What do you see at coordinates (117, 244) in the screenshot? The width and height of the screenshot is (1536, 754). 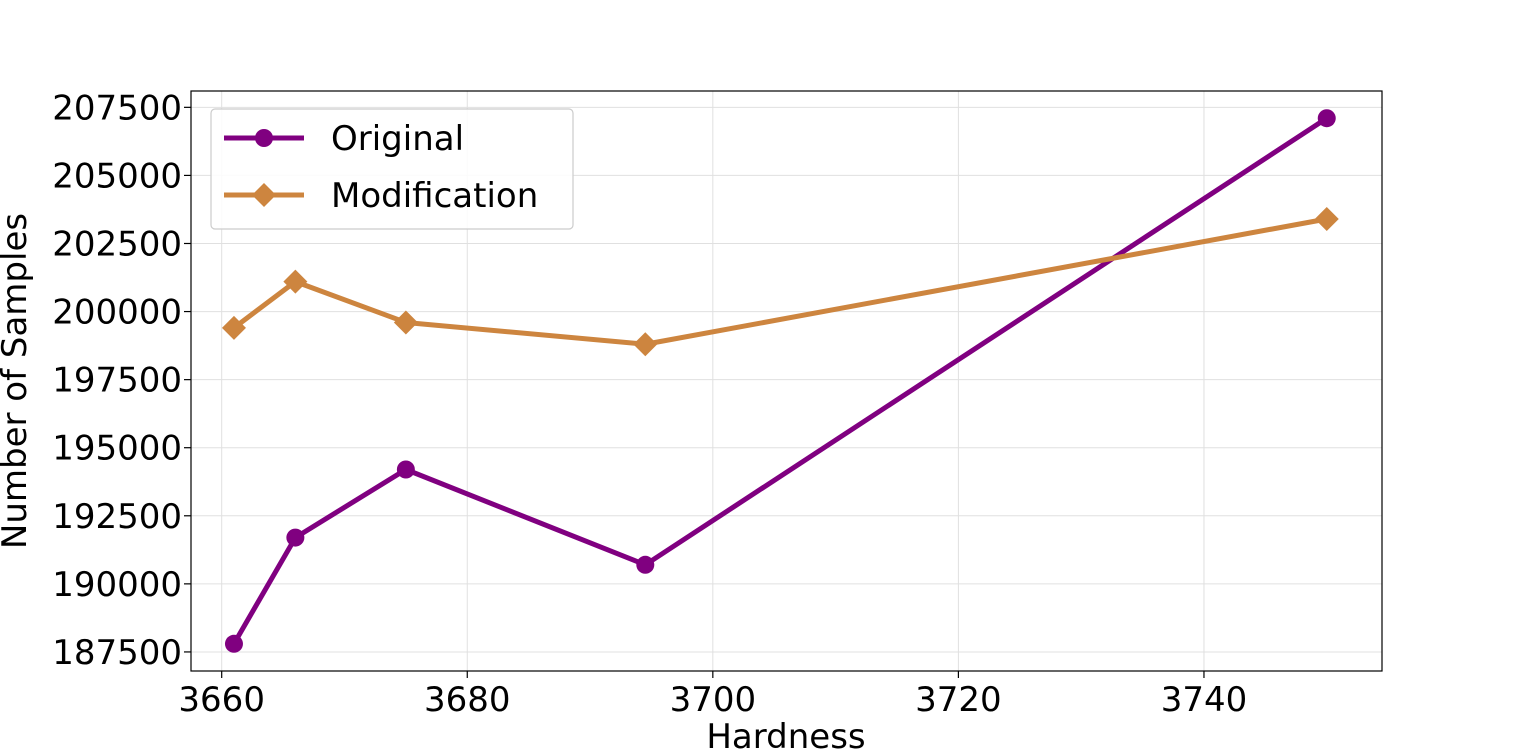 I see `y-tick-label: 202500` at bounding box center [117, 244].